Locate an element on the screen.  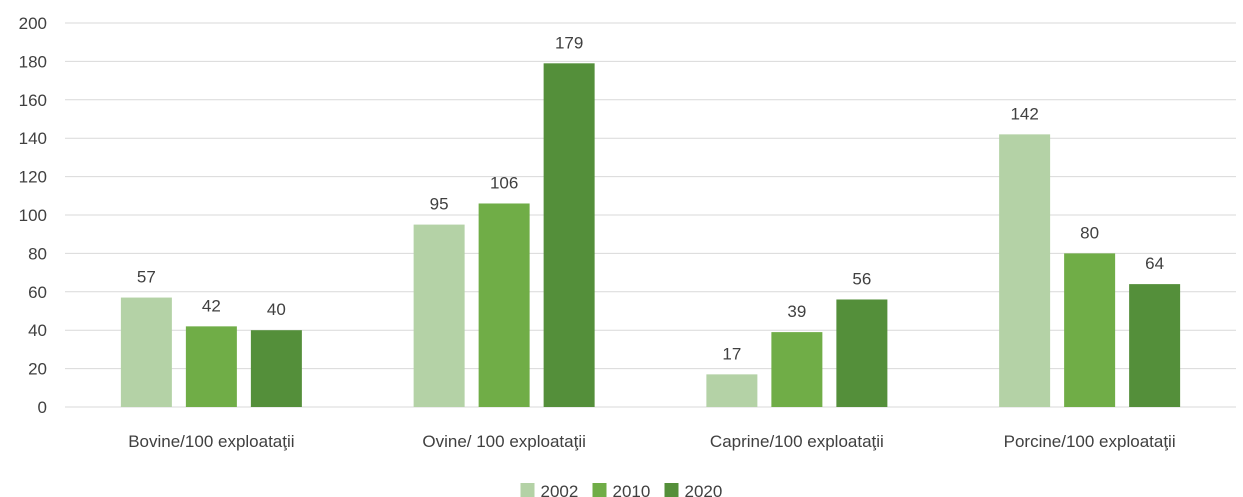
y-axis-ticks: 0 20 40 60 80 100 120 140 160 180 200 is located at coordinates (33, 215).